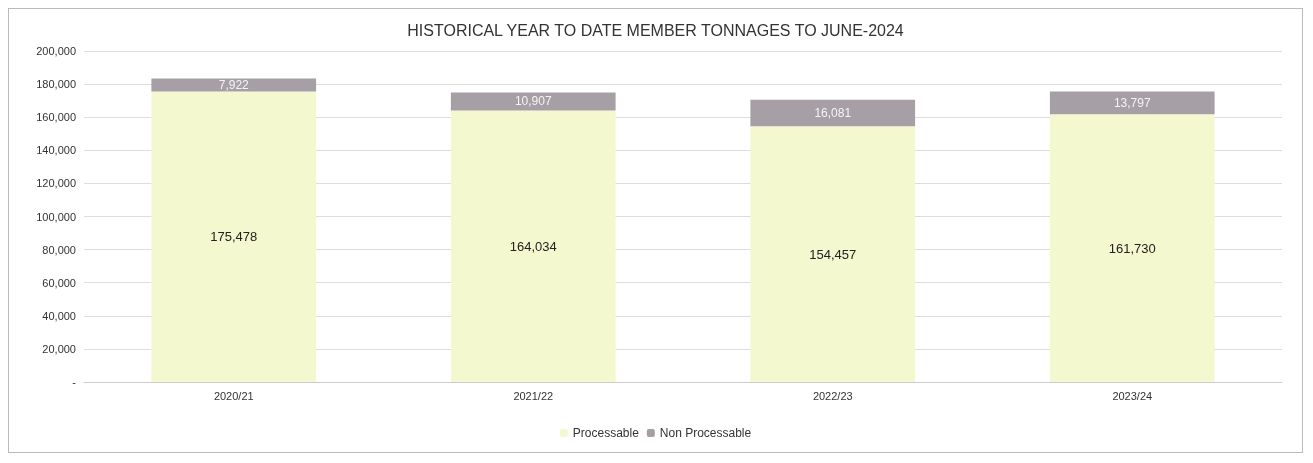 Image resolution: width=1313 pixels, height=463 pixels. Describe the element at coordinates (1132, 395) in the screenshot. I see `x-tick-label: 2023/24` at that location.